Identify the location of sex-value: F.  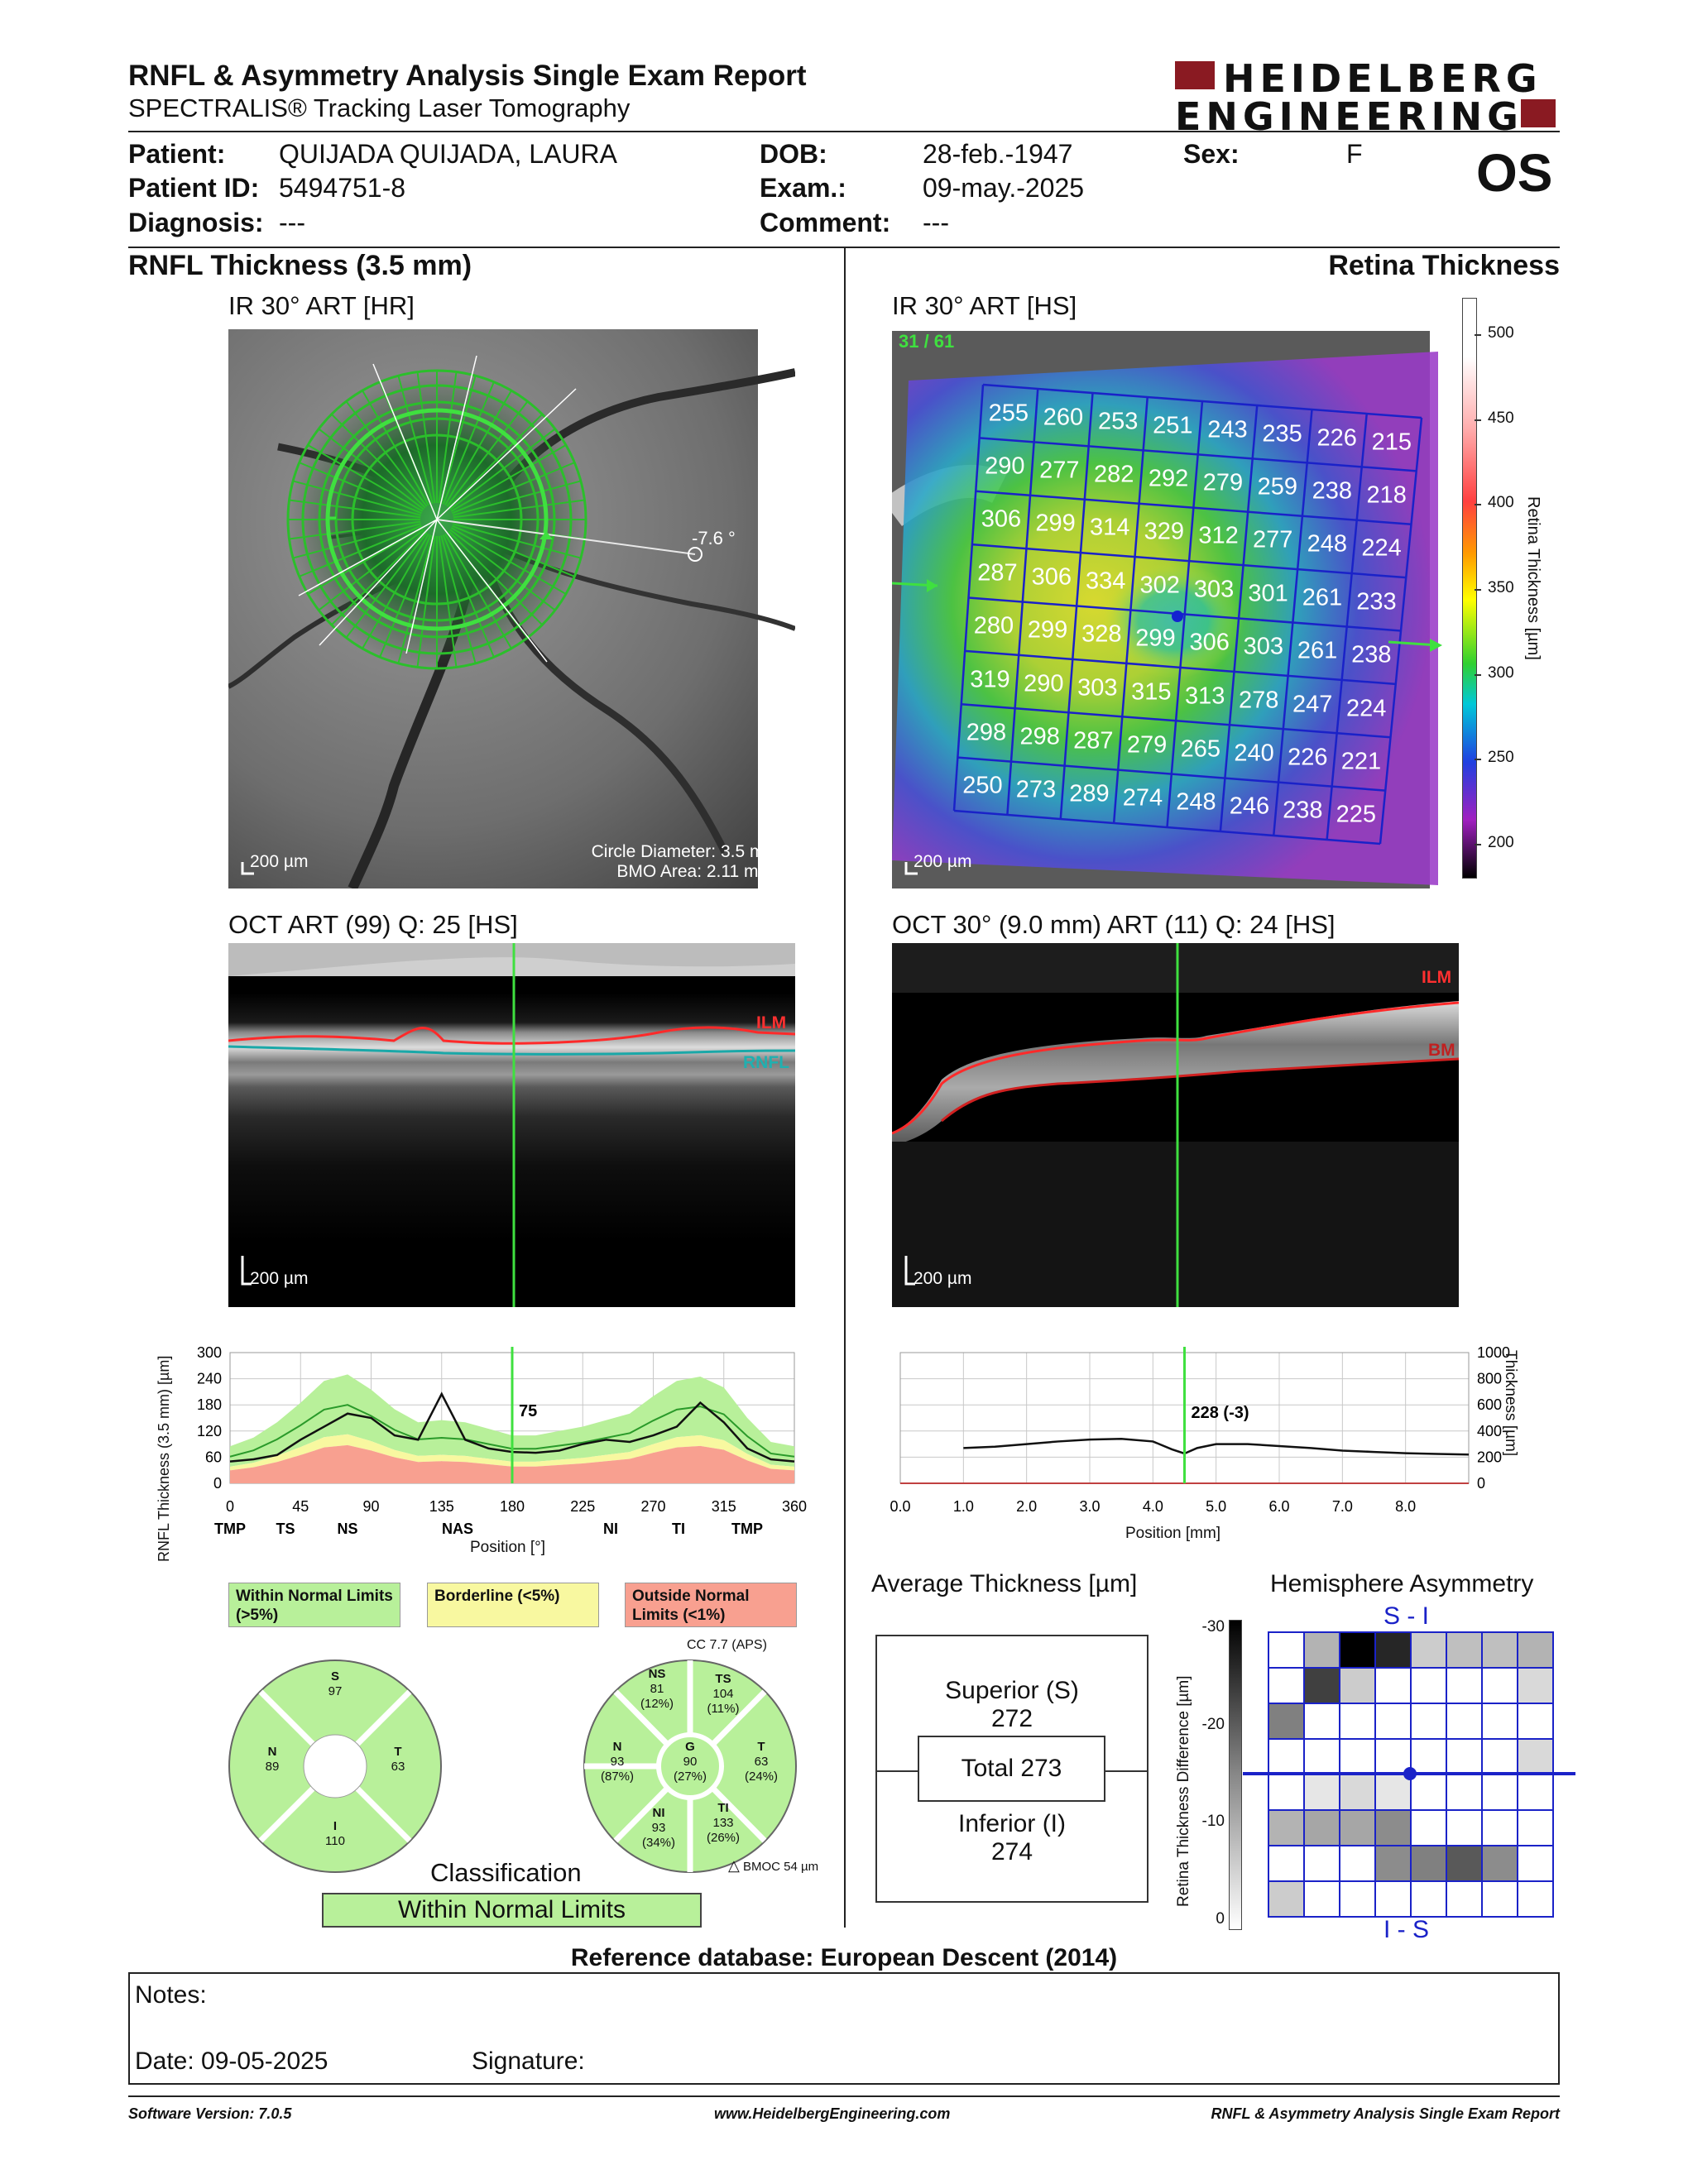
(1354, 154).